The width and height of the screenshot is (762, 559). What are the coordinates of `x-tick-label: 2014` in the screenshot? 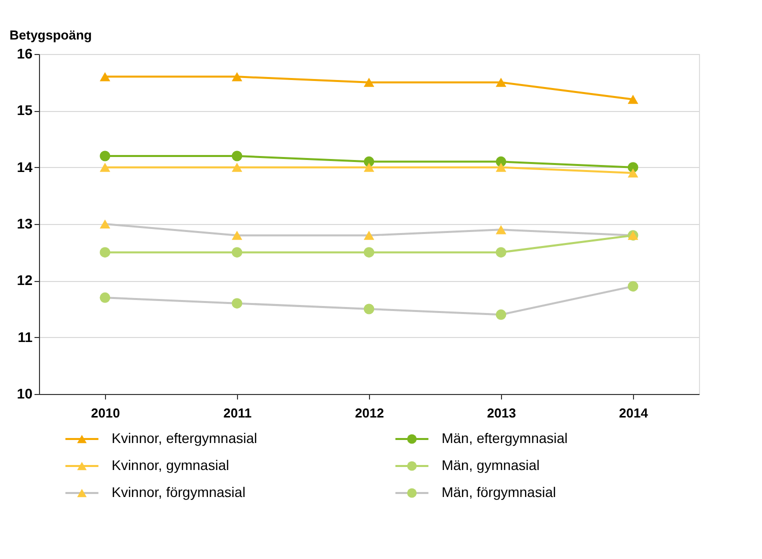 It's located at (634, 413).